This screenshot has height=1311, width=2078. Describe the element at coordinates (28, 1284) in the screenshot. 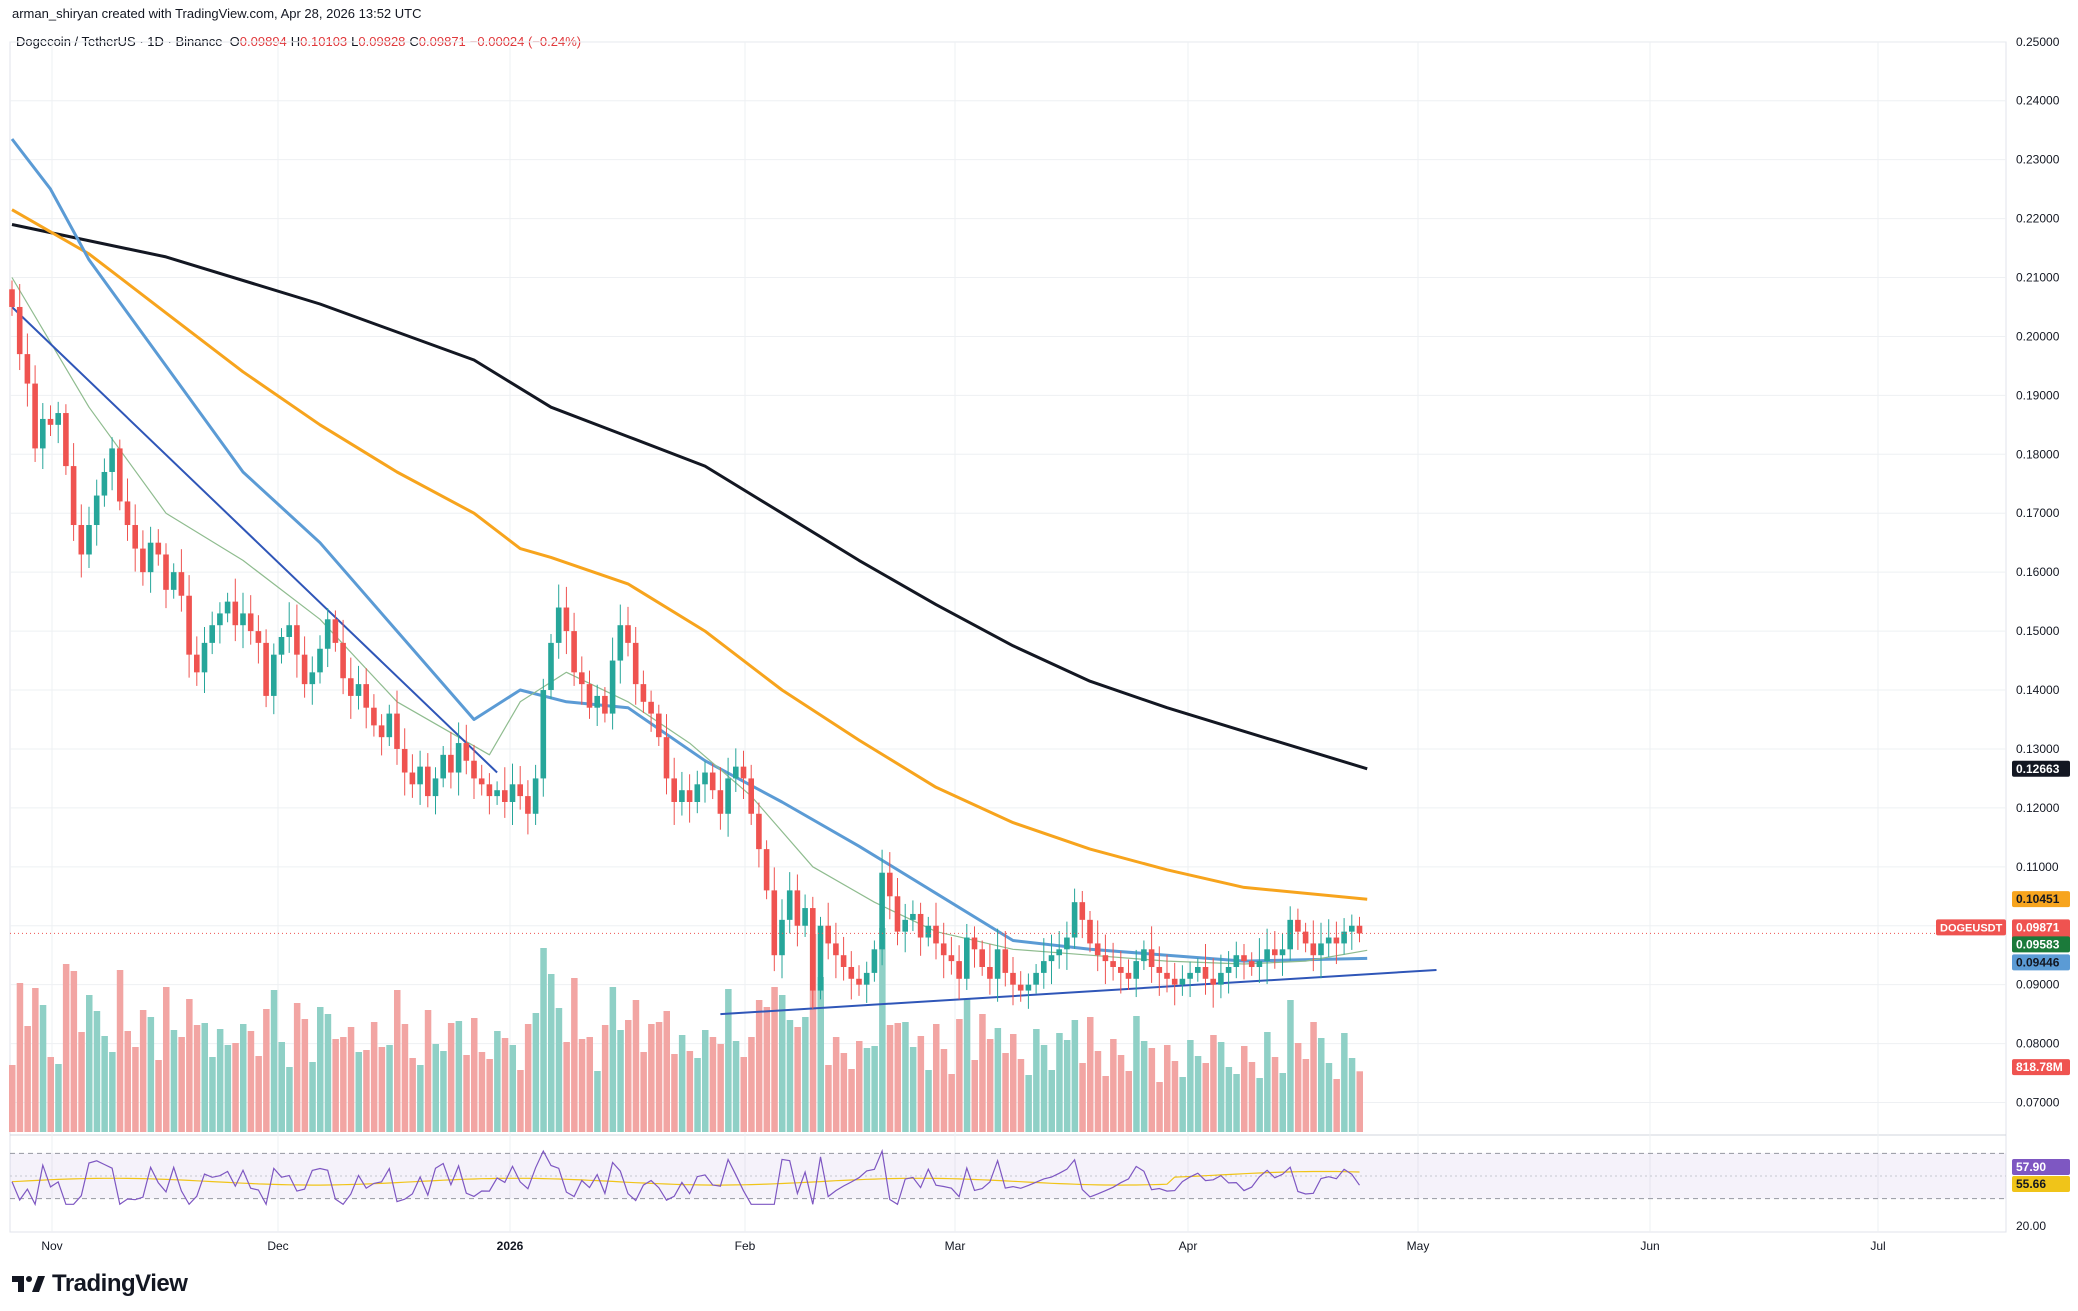

I see `tradingview-logo-icon` at that location.